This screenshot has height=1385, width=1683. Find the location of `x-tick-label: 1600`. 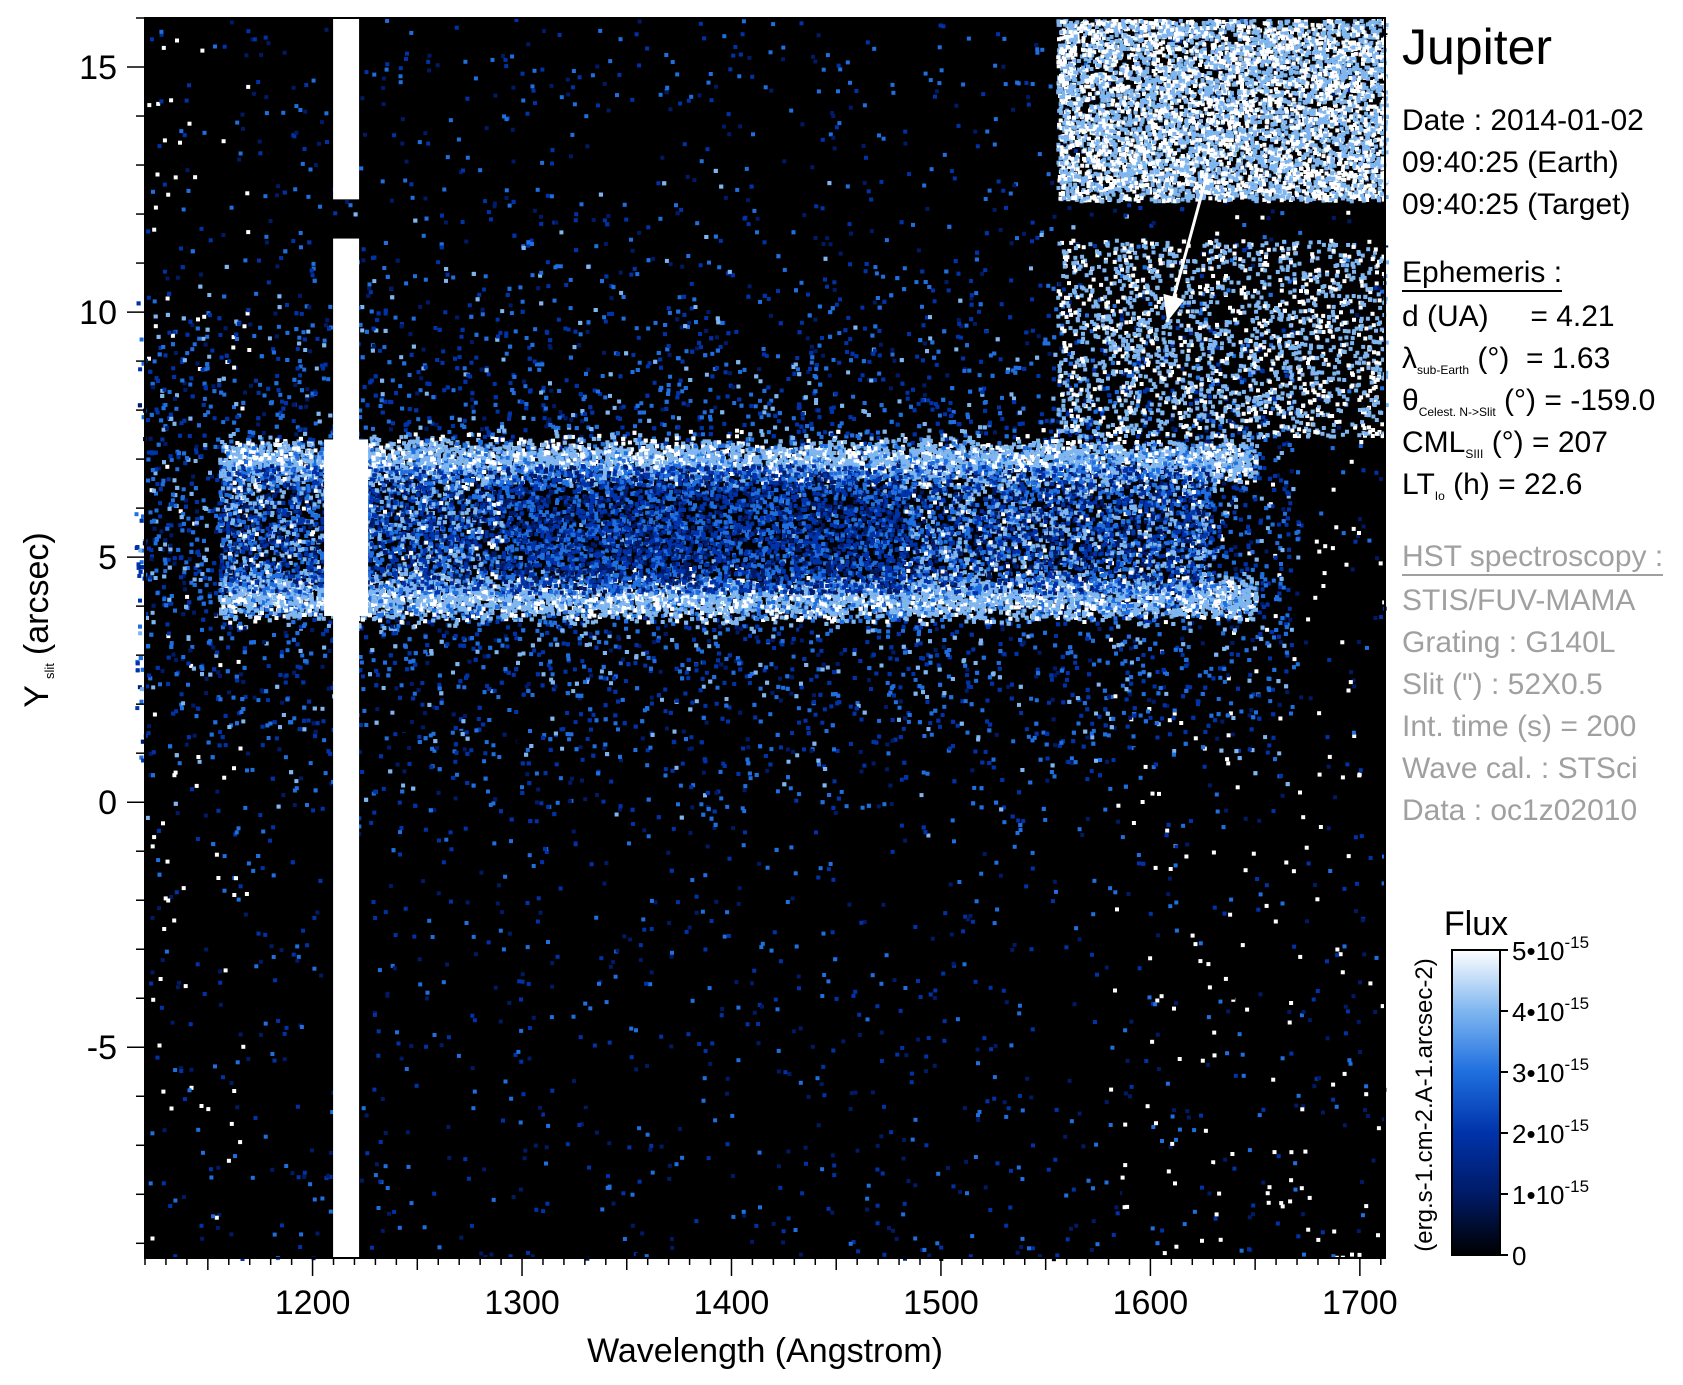

x-tick-label: 1600 is located at coordinates (1151, 1303).